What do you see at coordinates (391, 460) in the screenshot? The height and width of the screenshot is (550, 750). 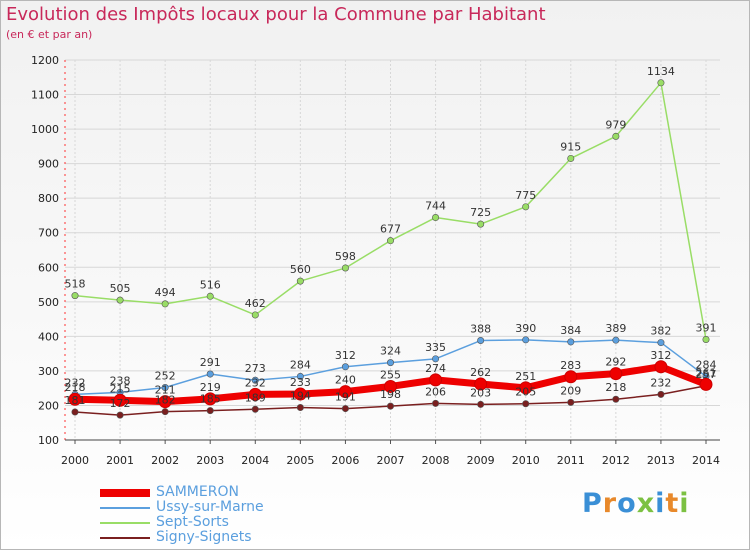 I see `x-tick-label: 2007` at bounding box center [391, 460].